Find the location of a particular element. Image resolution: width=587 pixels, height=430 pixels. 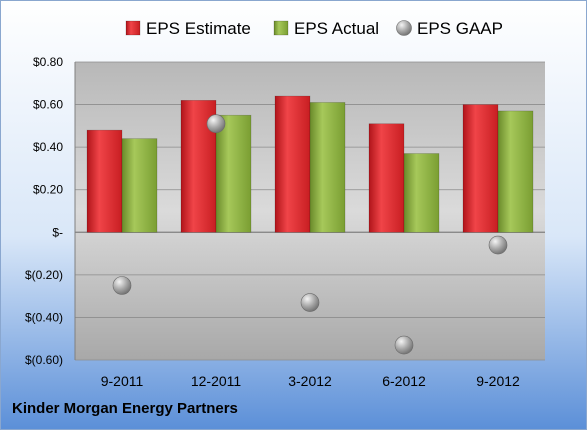

x-category-label: 3-2012 is located at coordinates (310, 381).